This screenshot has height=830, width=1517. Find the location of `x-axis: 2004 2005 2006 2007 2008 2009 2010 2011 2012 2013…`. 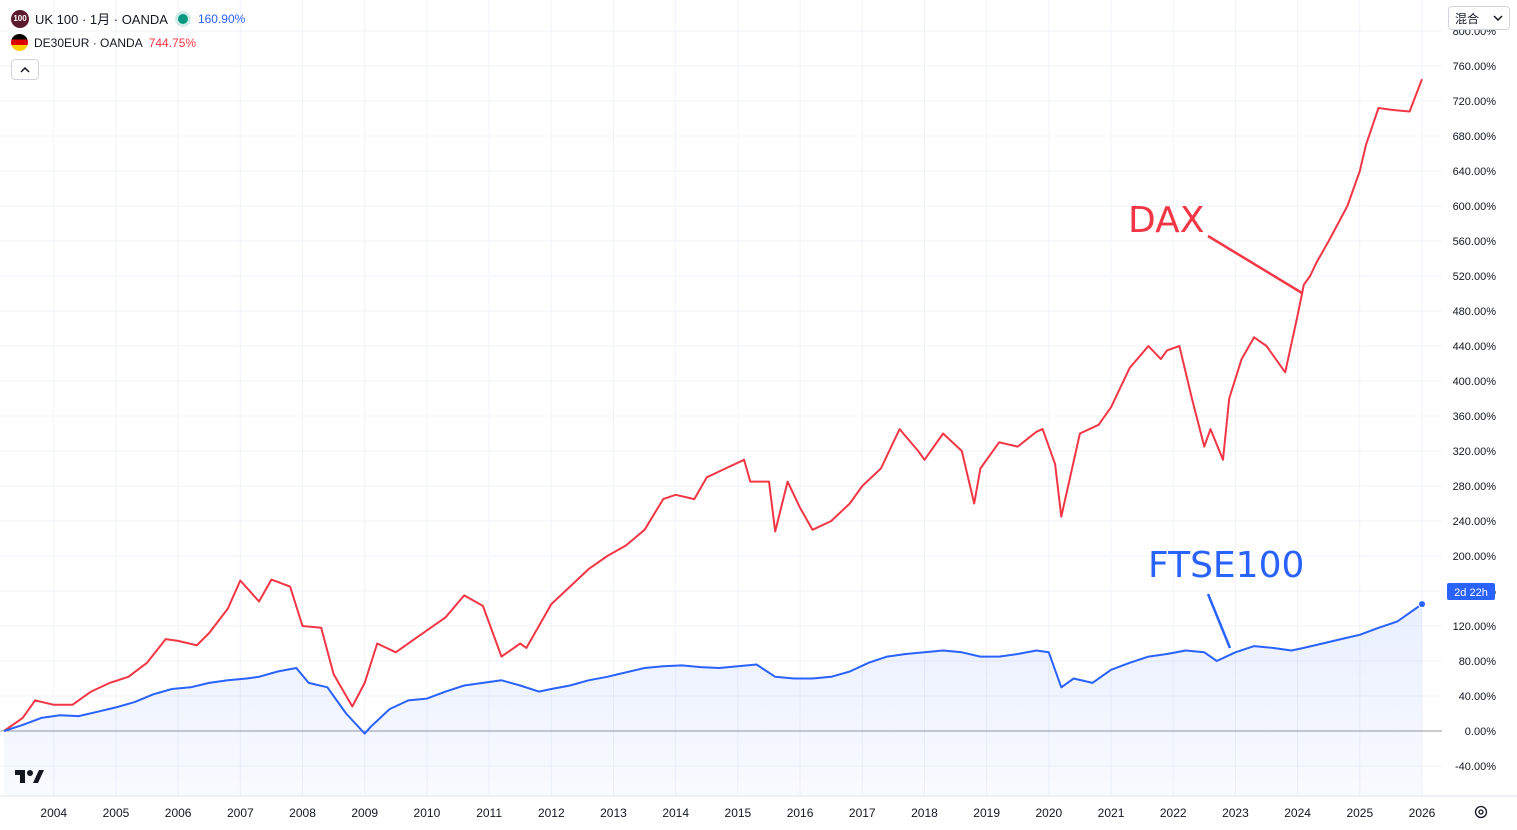

x-axis: 2004 2005 2006 2007 2008 2009 2010 2011 2012 2013… is located at coordinates (737, 813).